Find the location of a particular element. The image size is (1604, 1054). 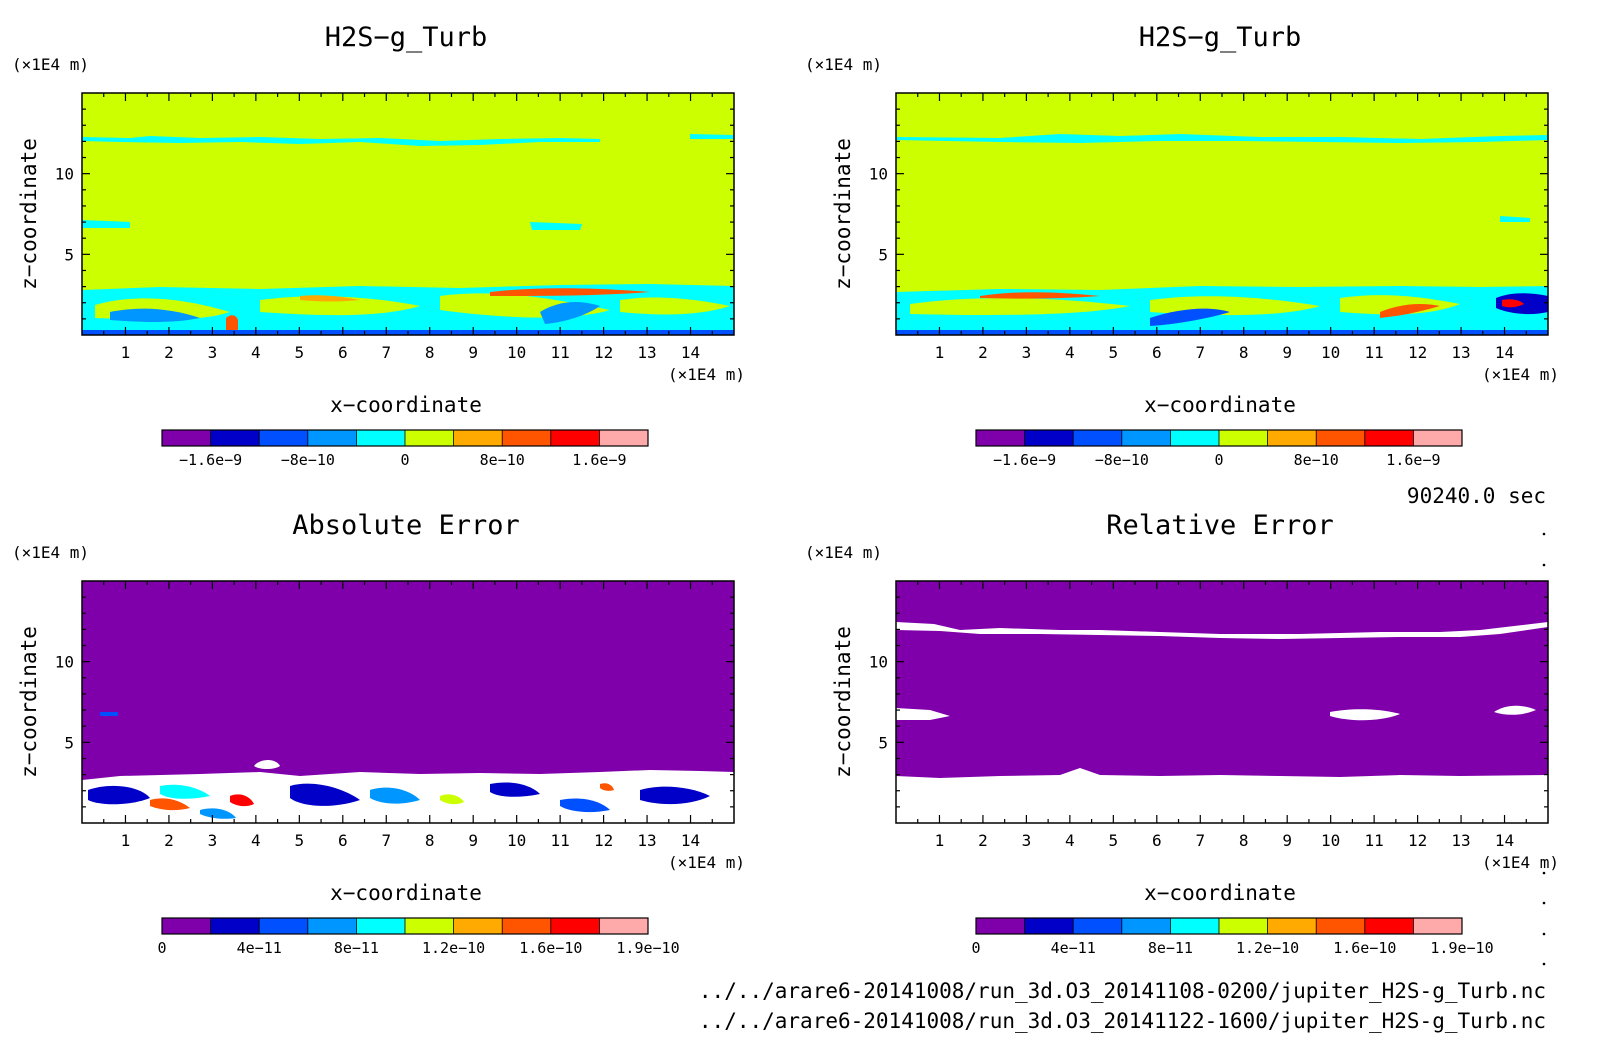

contour-white-gap-top is located at coordinates (1222, 630).